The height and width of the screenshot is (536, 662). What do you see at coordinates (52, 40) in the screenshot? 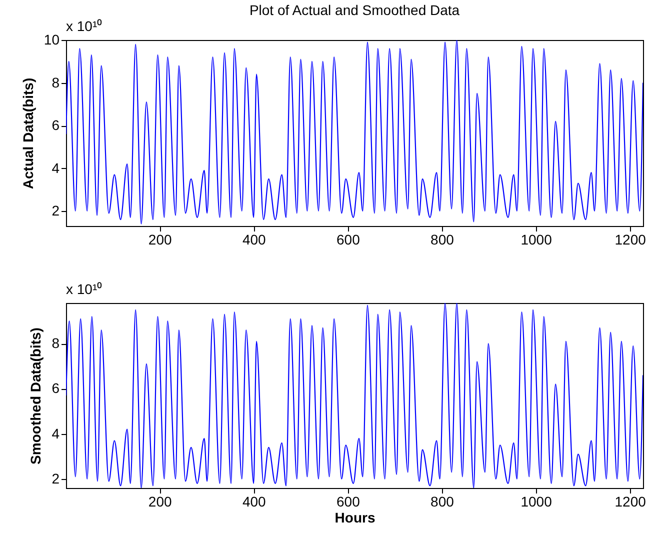
I see `y-tick-label: 10` at bounding box center [52, 40].